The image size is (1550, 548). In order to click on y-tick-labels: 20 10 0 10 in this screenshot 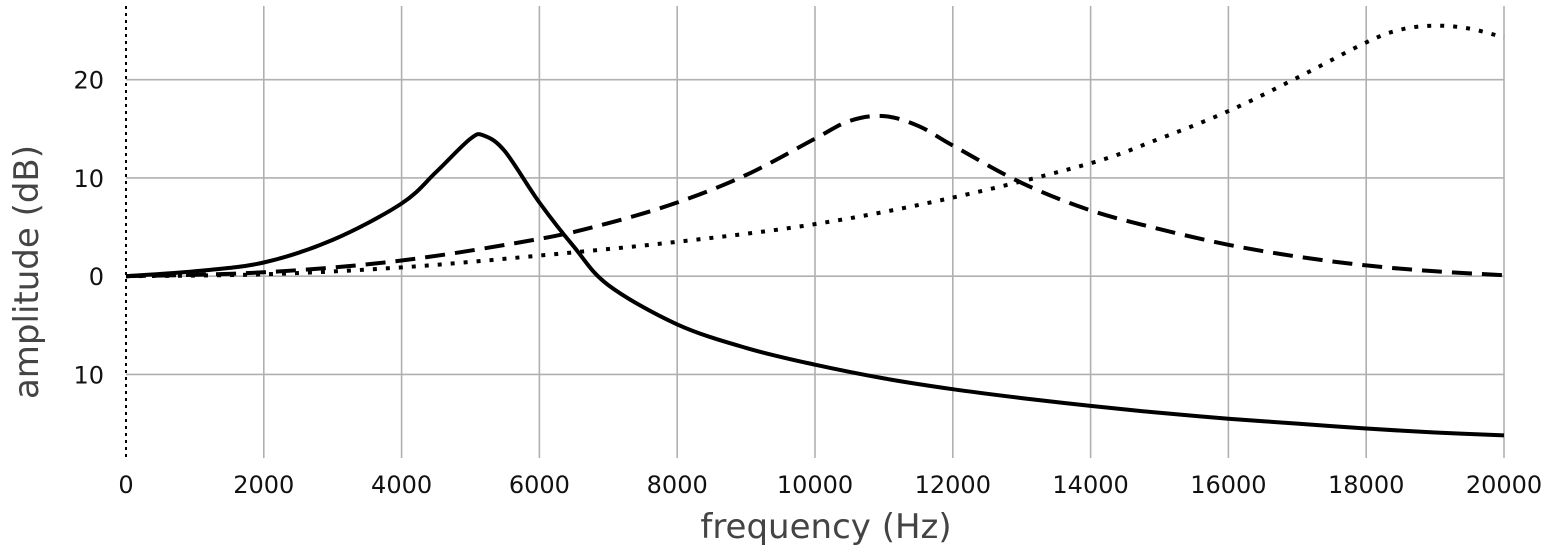, I will do `click(88, 228)`.